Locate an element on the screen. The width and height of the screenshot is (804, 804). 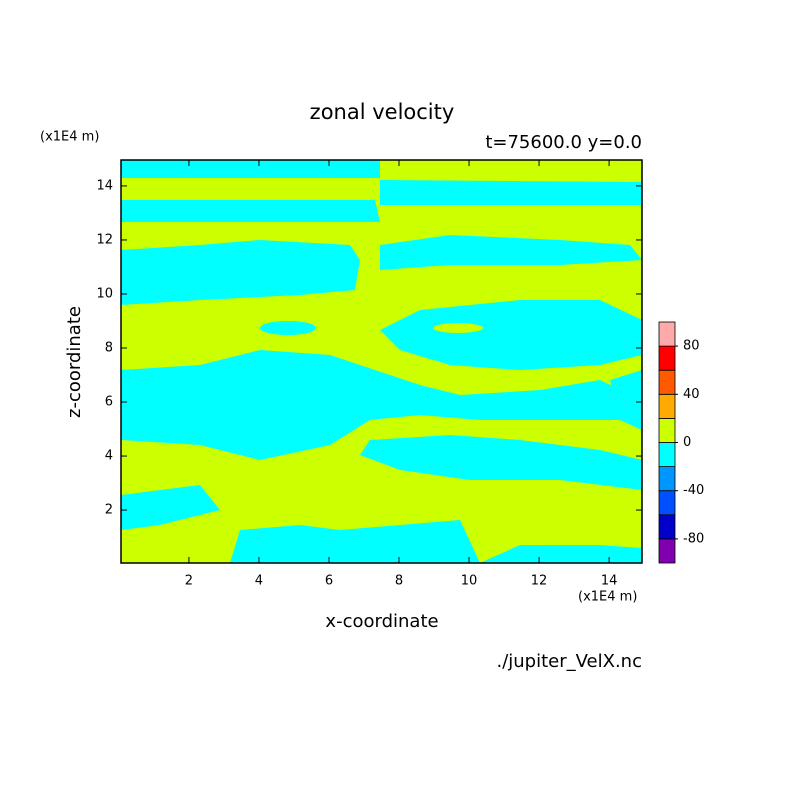
y-tick-label: 10 is located at coordinates (104, 293).